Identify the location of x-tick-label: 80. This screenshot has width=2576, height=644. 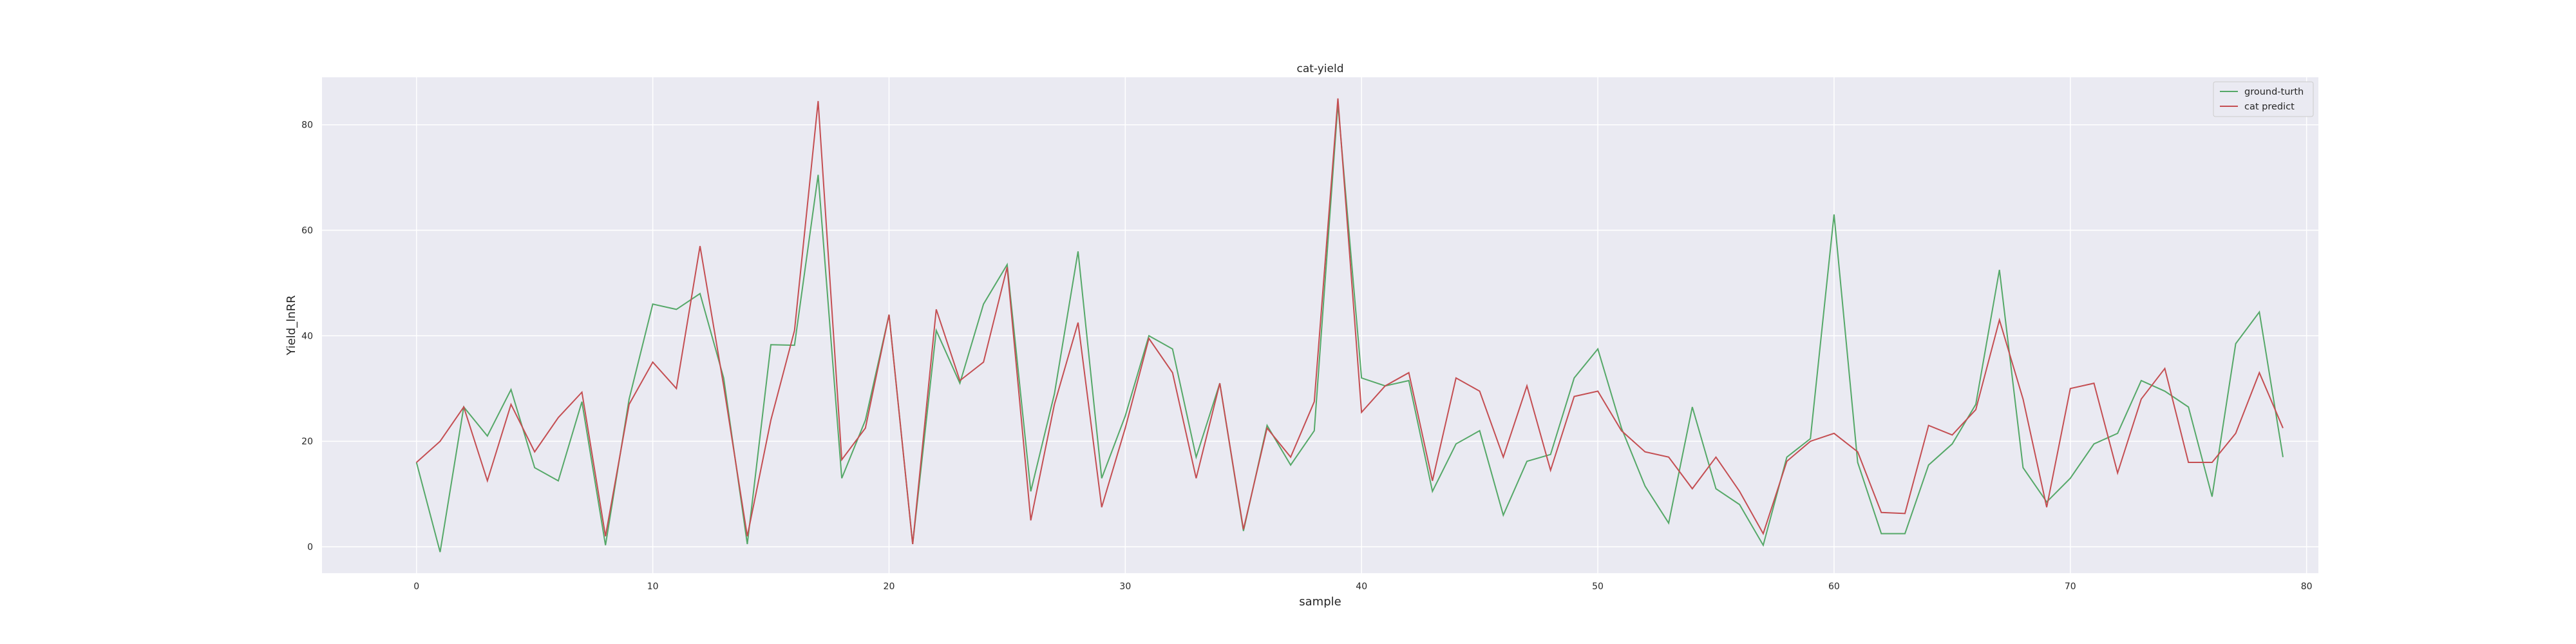
(2307, 587).